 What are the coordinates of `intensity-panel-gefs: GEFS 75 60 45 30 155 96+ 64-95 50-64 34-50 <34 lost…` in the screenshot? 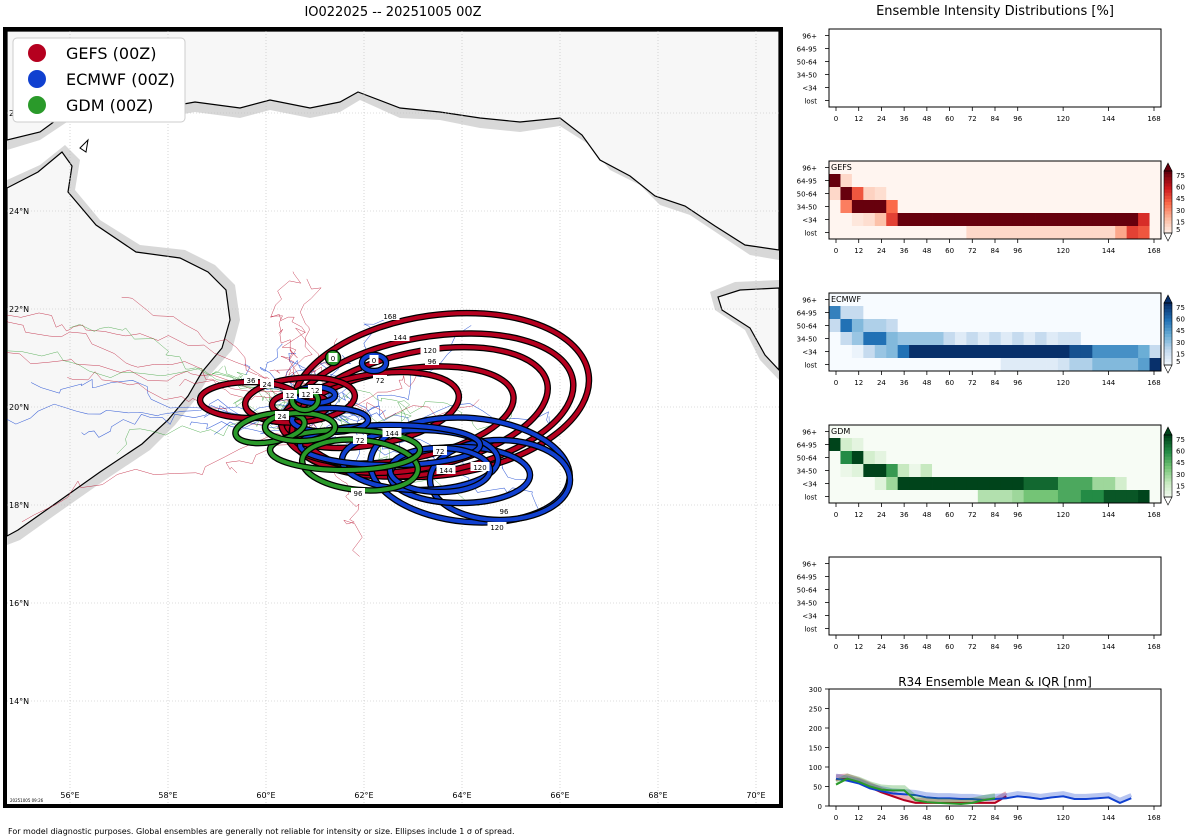 It's located at (991, 207).